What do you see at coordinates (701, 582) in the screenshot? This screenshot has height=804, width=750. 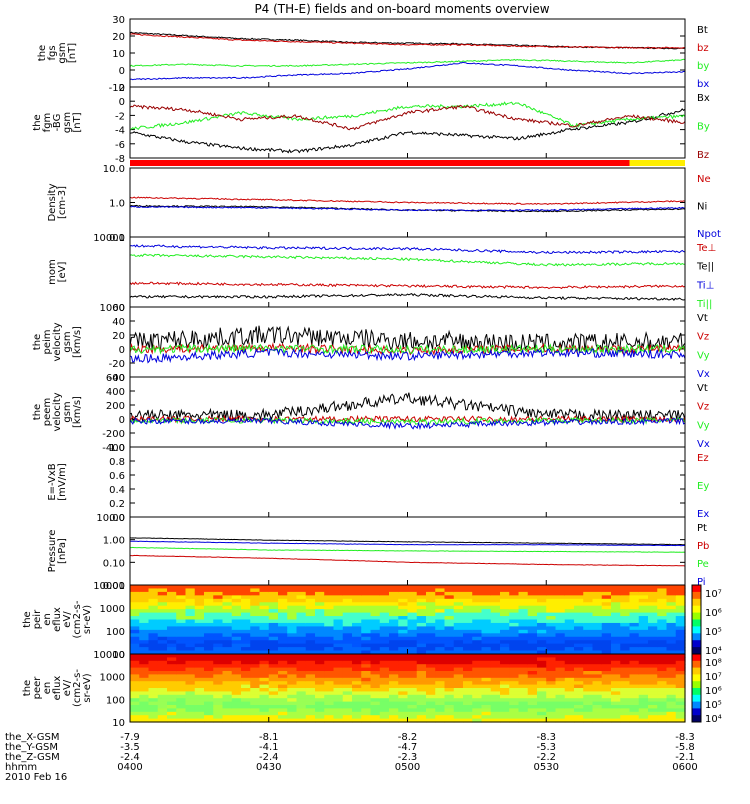 I see `legend-item-pi: Pi` at bounding box center [701, 582].